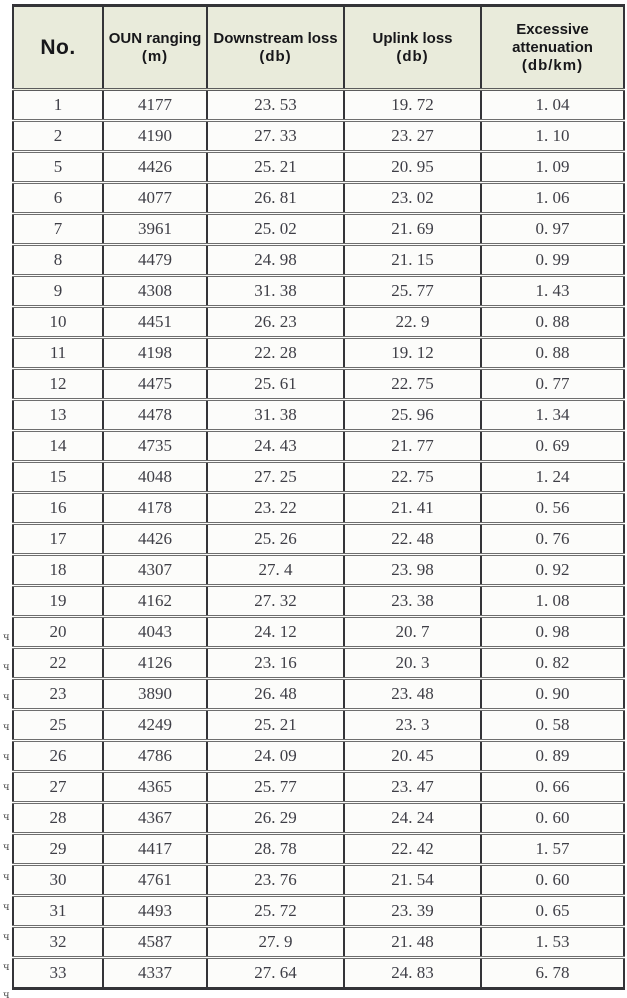  I want to click on table-cell: 27. 25, so click(275, 477).